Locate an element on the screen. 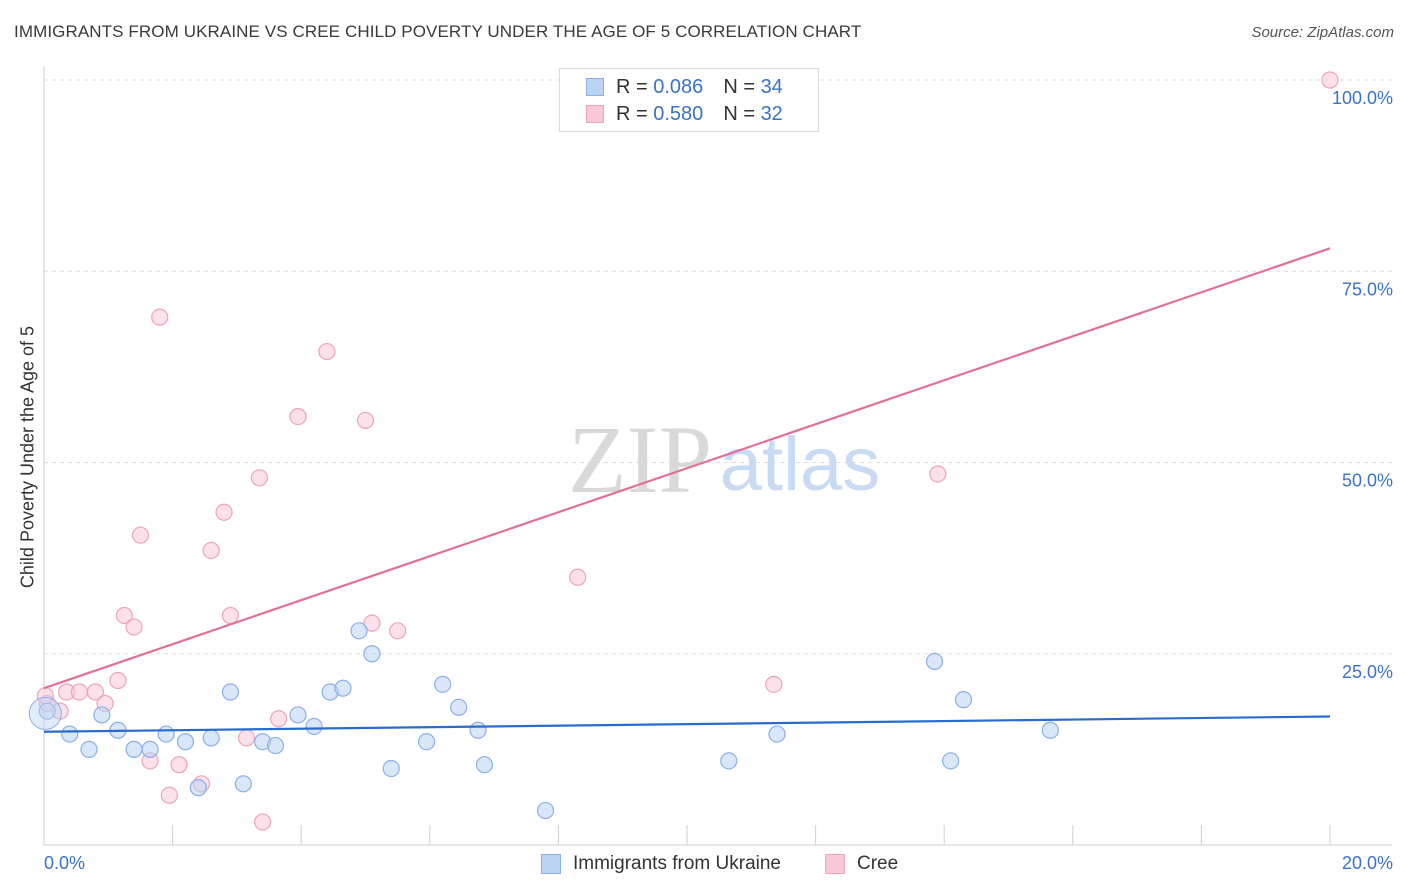 The image size is (1406, 892). legend-n-value: 32 is located at coordinates (771, 113).